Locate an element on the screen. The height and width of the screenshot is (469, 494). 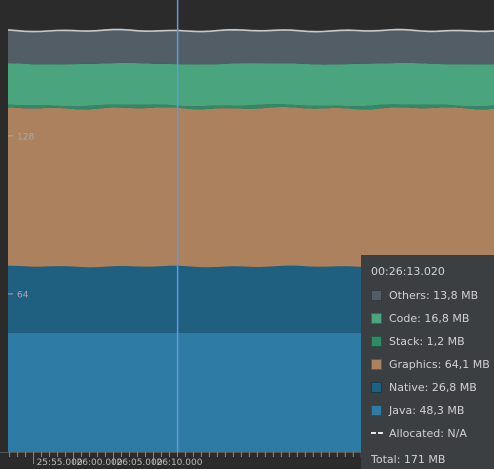
legend-swatch-graphics is located at coordinates (376, 364).